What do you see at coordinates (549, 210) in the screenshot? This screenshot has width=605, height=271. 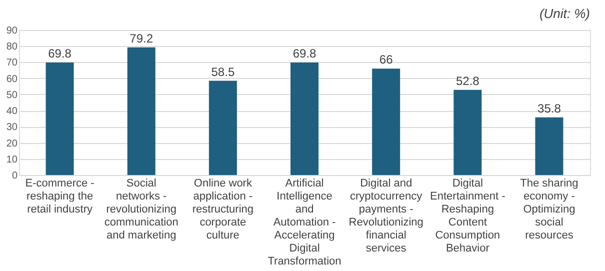 I see `x-tick-label: The sharing economy - Optimizing social resources` at bounding box center [549, 210].